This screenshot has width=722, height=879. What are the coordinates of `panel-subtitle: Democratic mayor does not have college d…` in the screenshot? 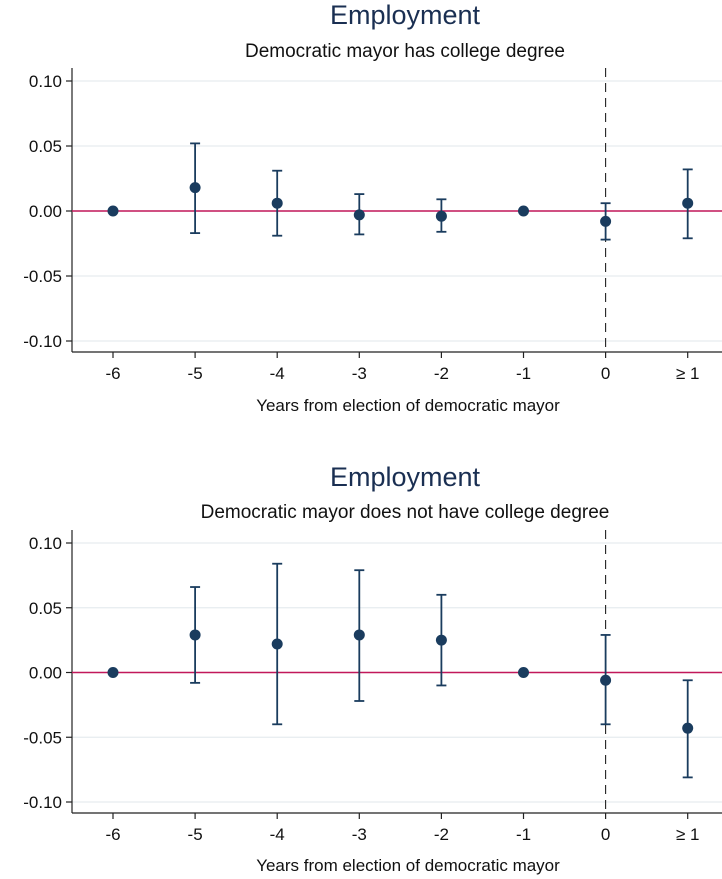 It's located at (405, 512).